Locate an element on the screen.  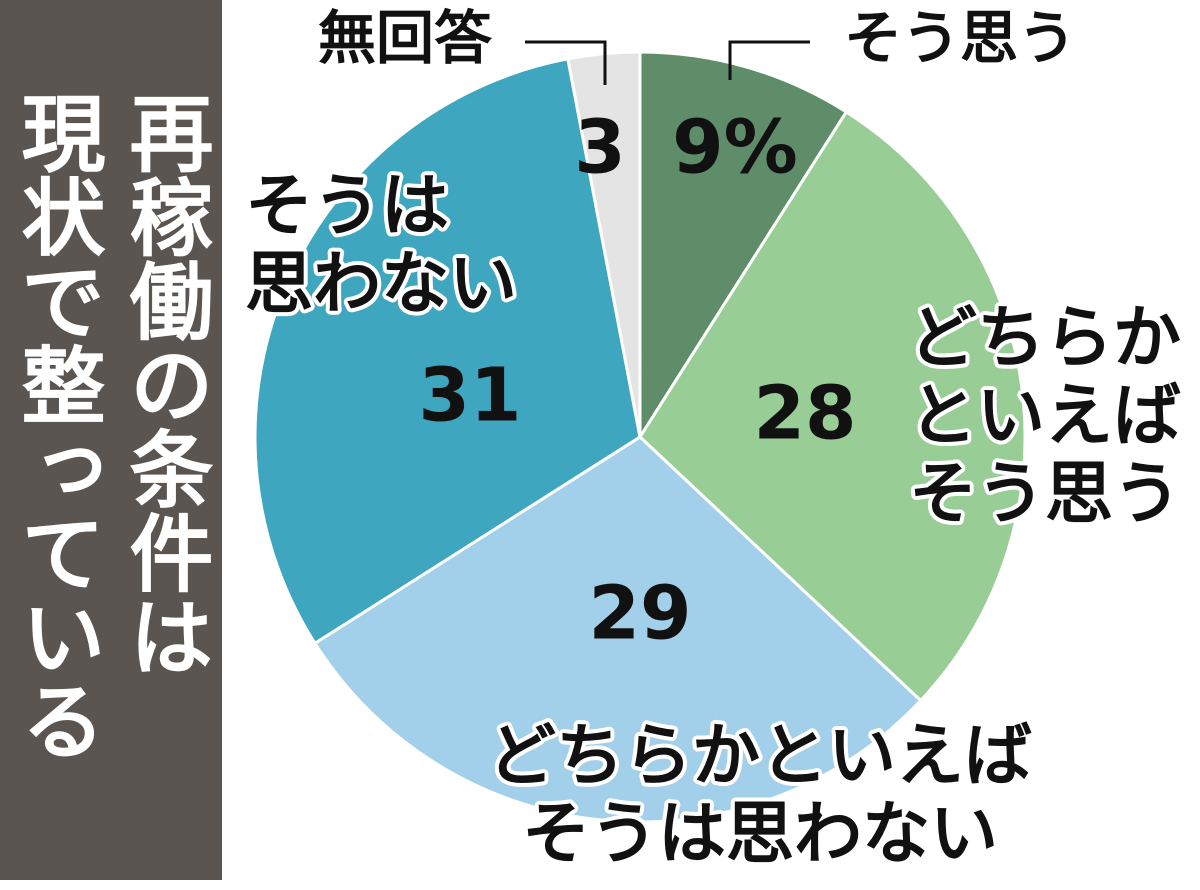
label-line: 思わない is located at coordinates (381, 284).